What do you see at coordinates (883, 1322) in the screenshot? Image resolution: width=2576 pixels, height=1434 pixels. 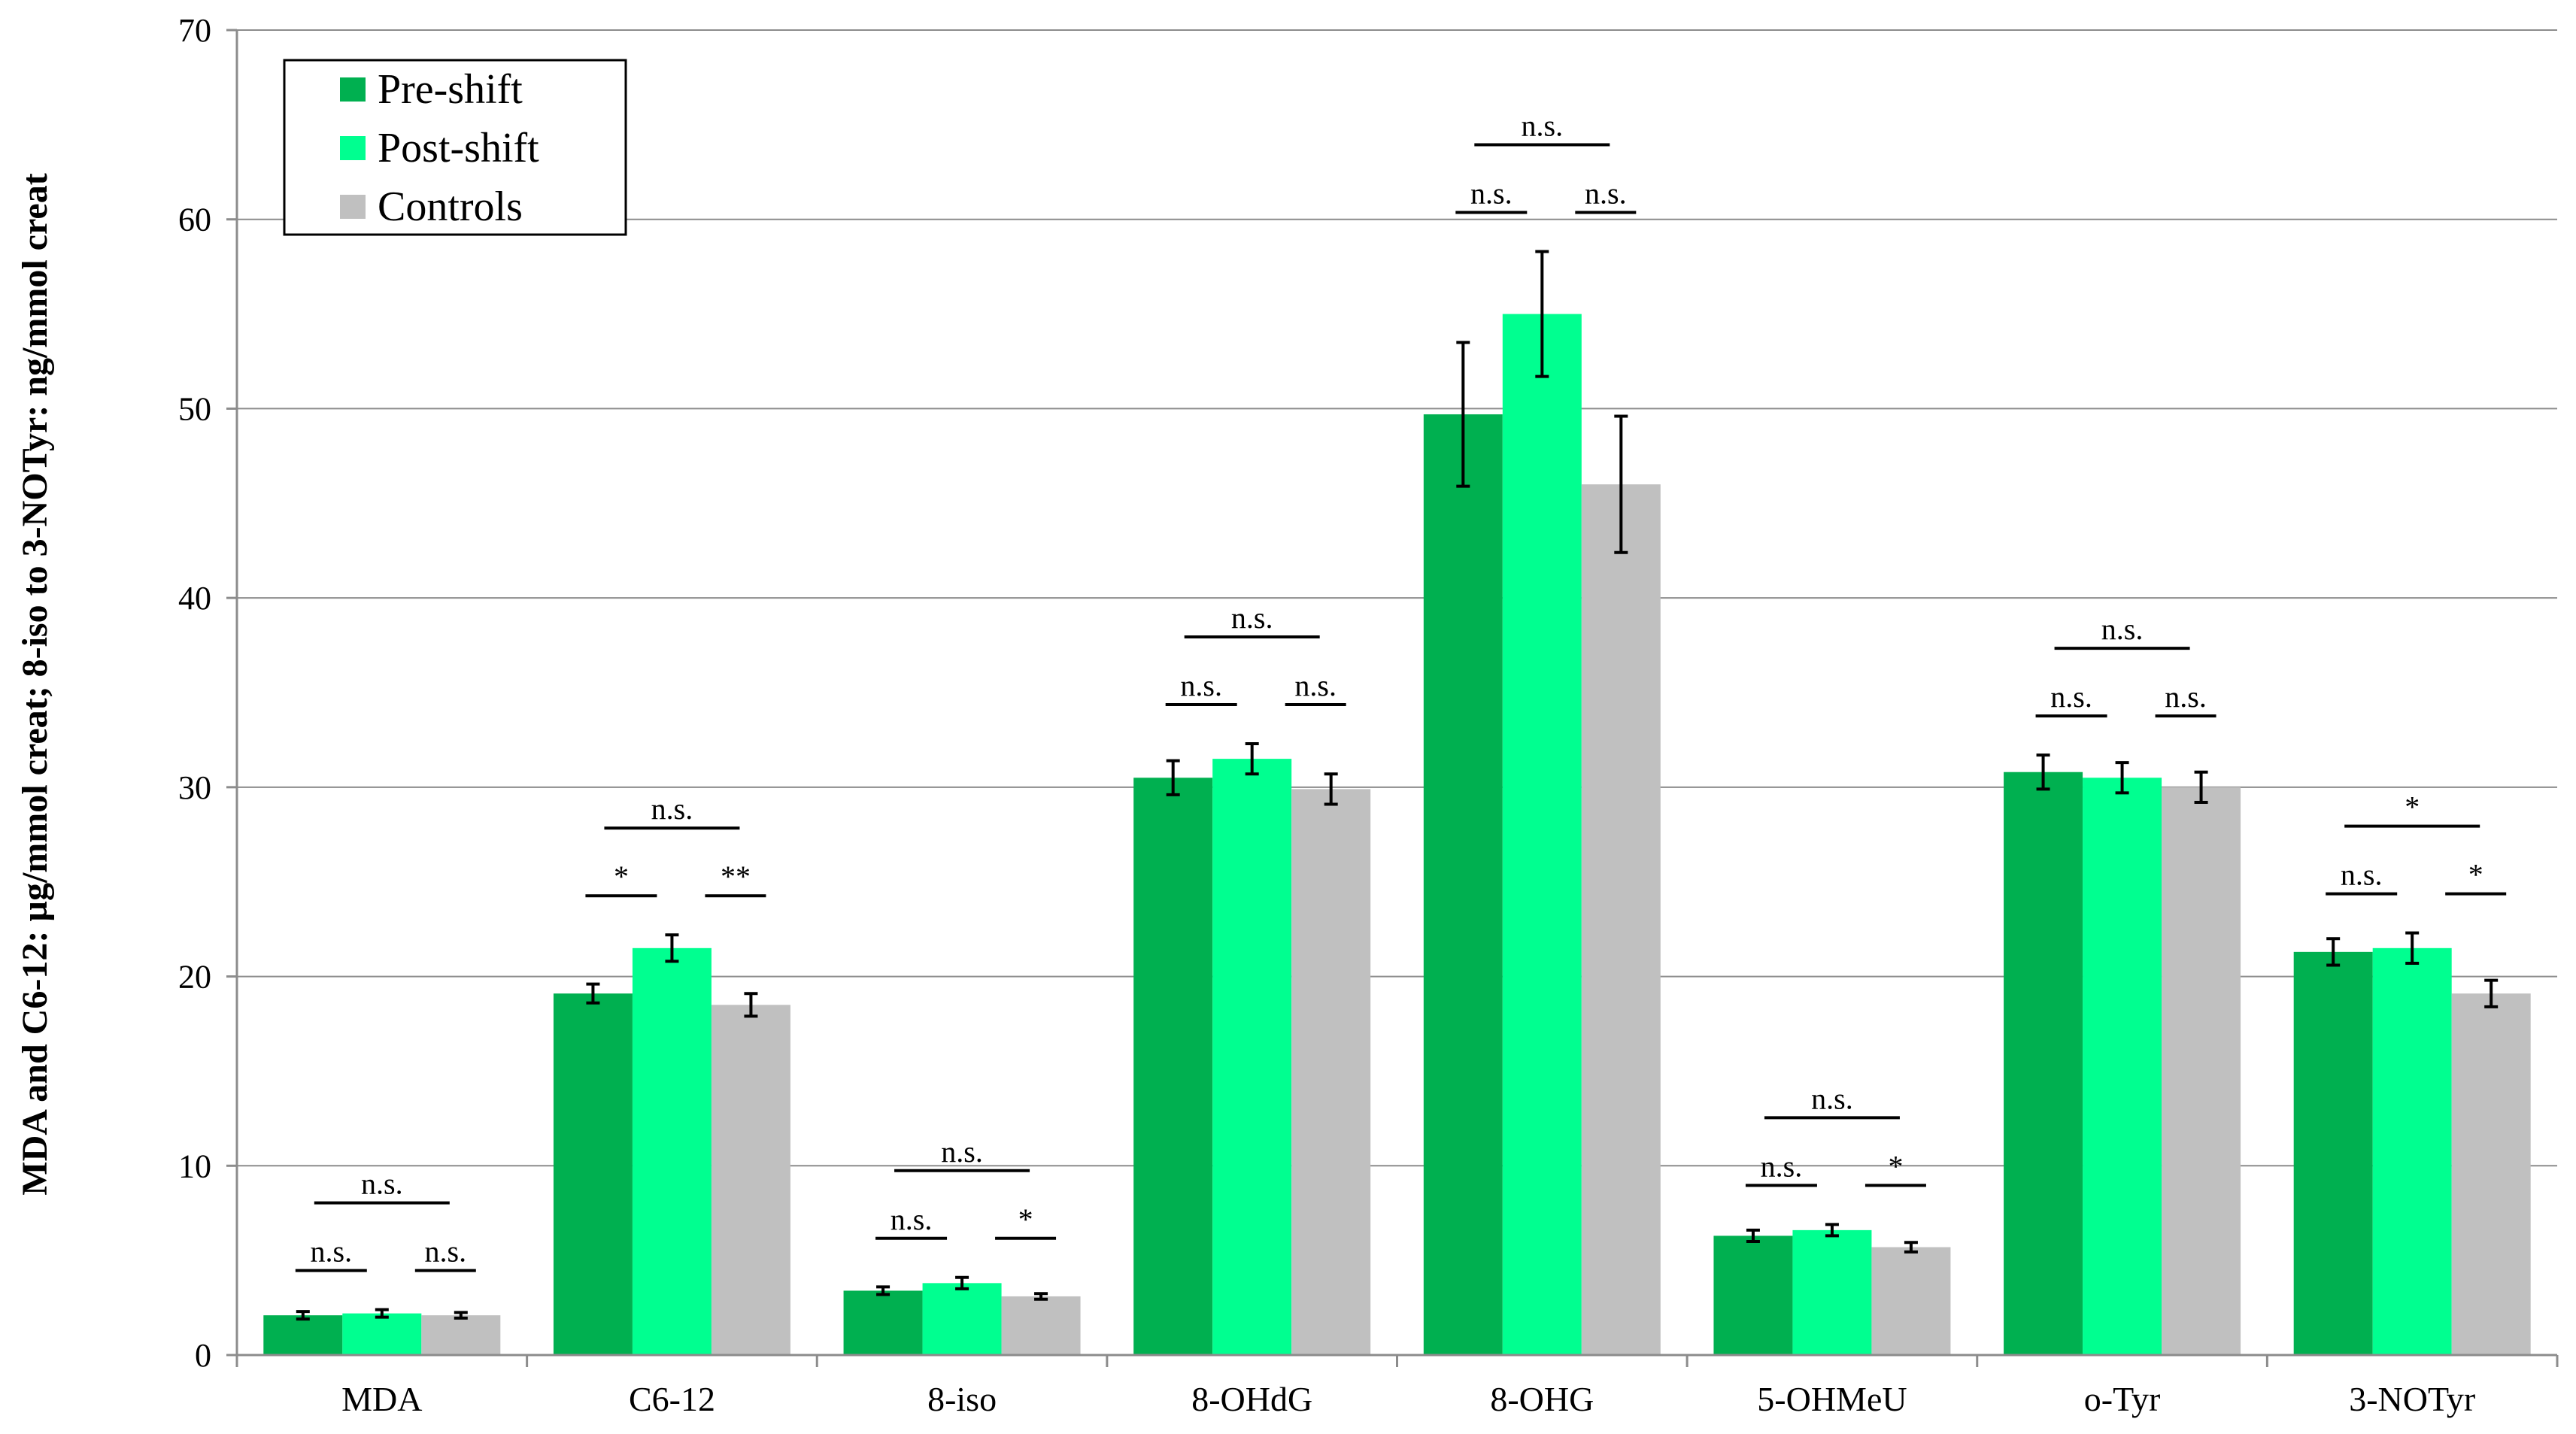 I see `bar-pre-shift-8-iso` at bounding box center [883, 1322].